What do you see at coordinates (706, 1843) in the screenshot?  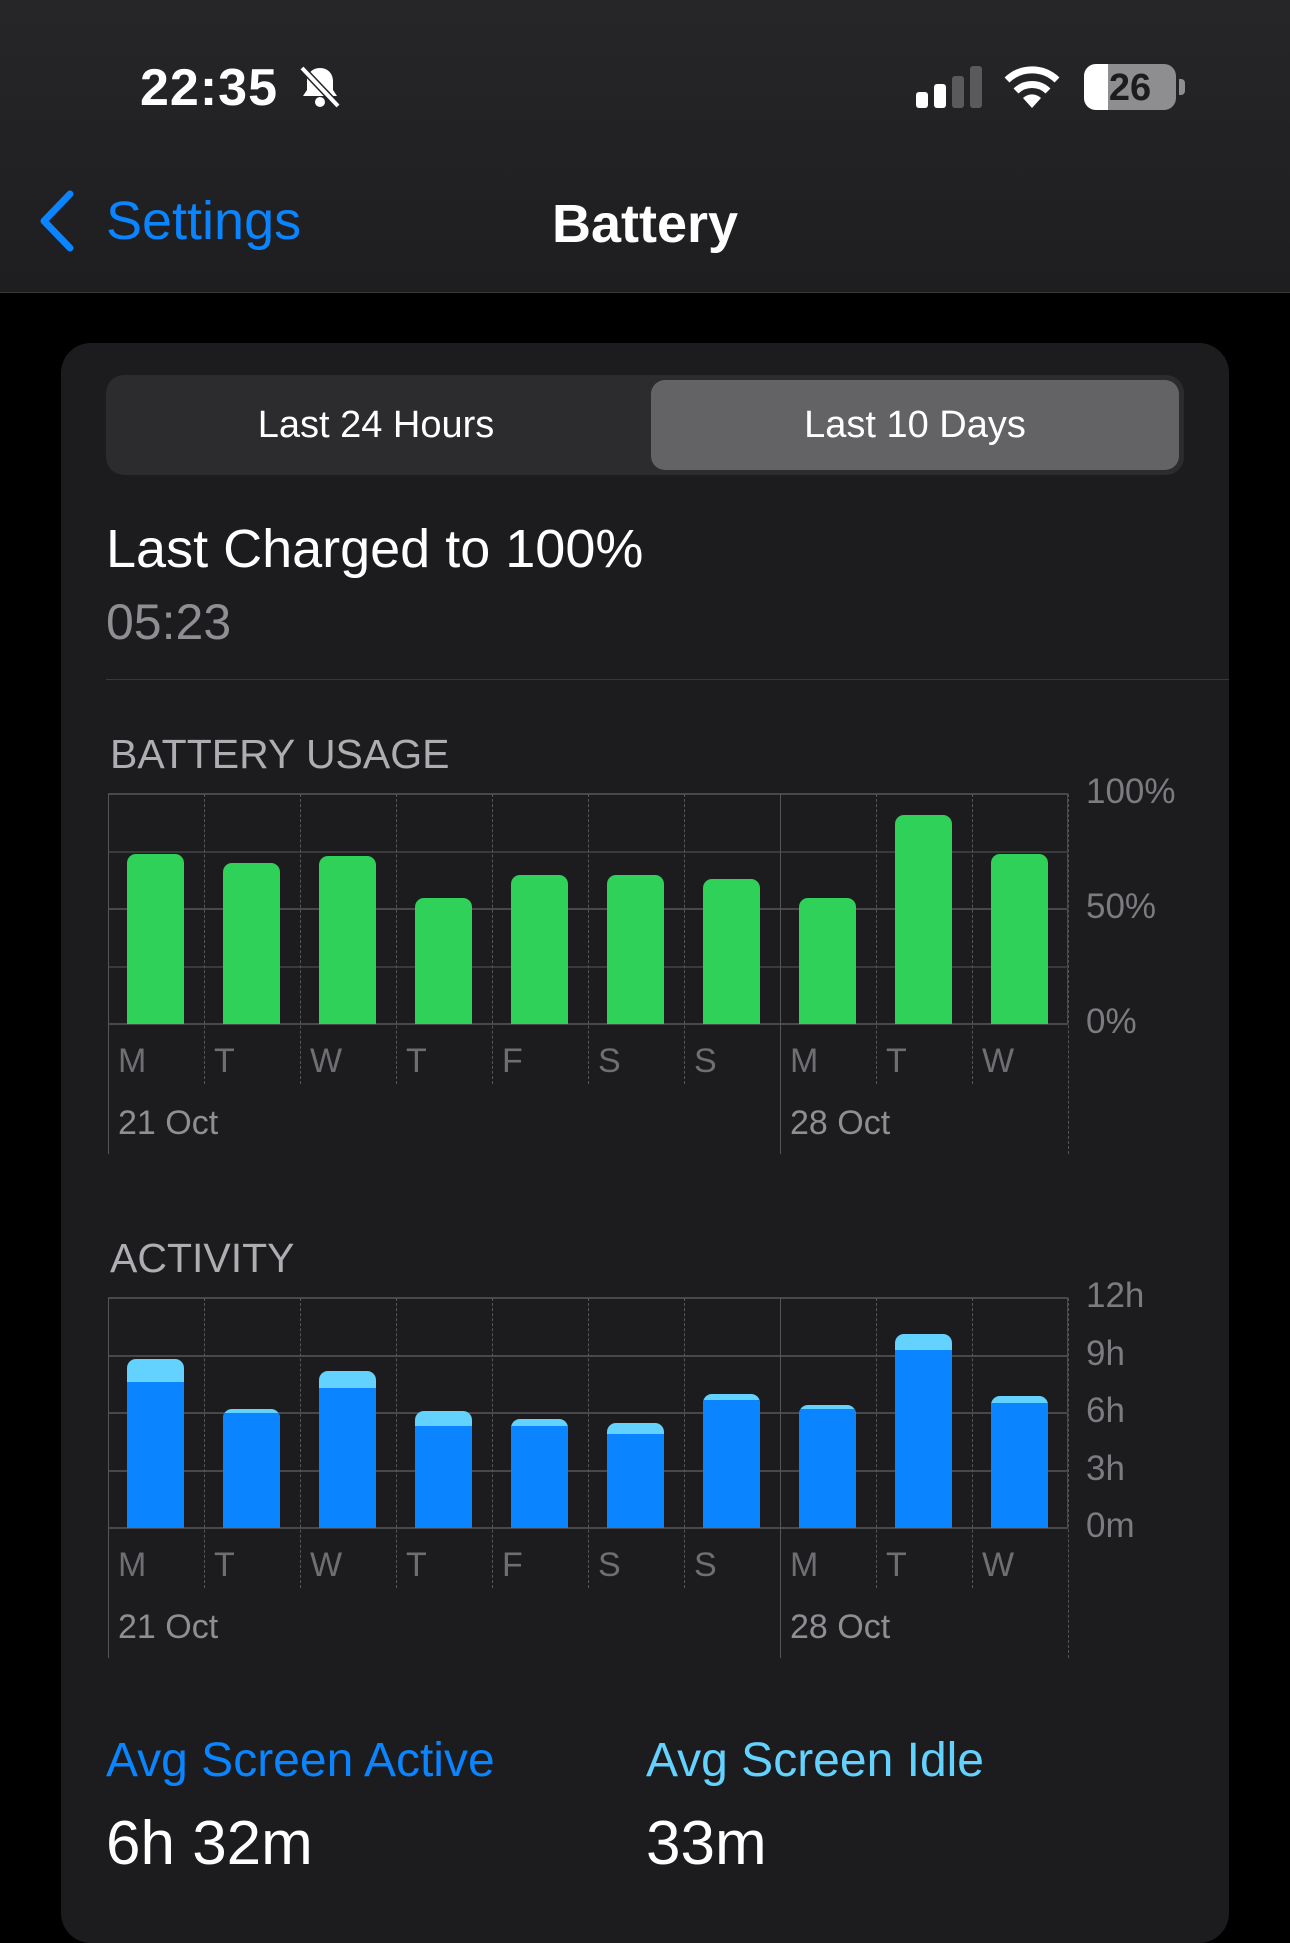 I see `avg-screen-idle-value: 33m` at bounding box center [706, 1843].